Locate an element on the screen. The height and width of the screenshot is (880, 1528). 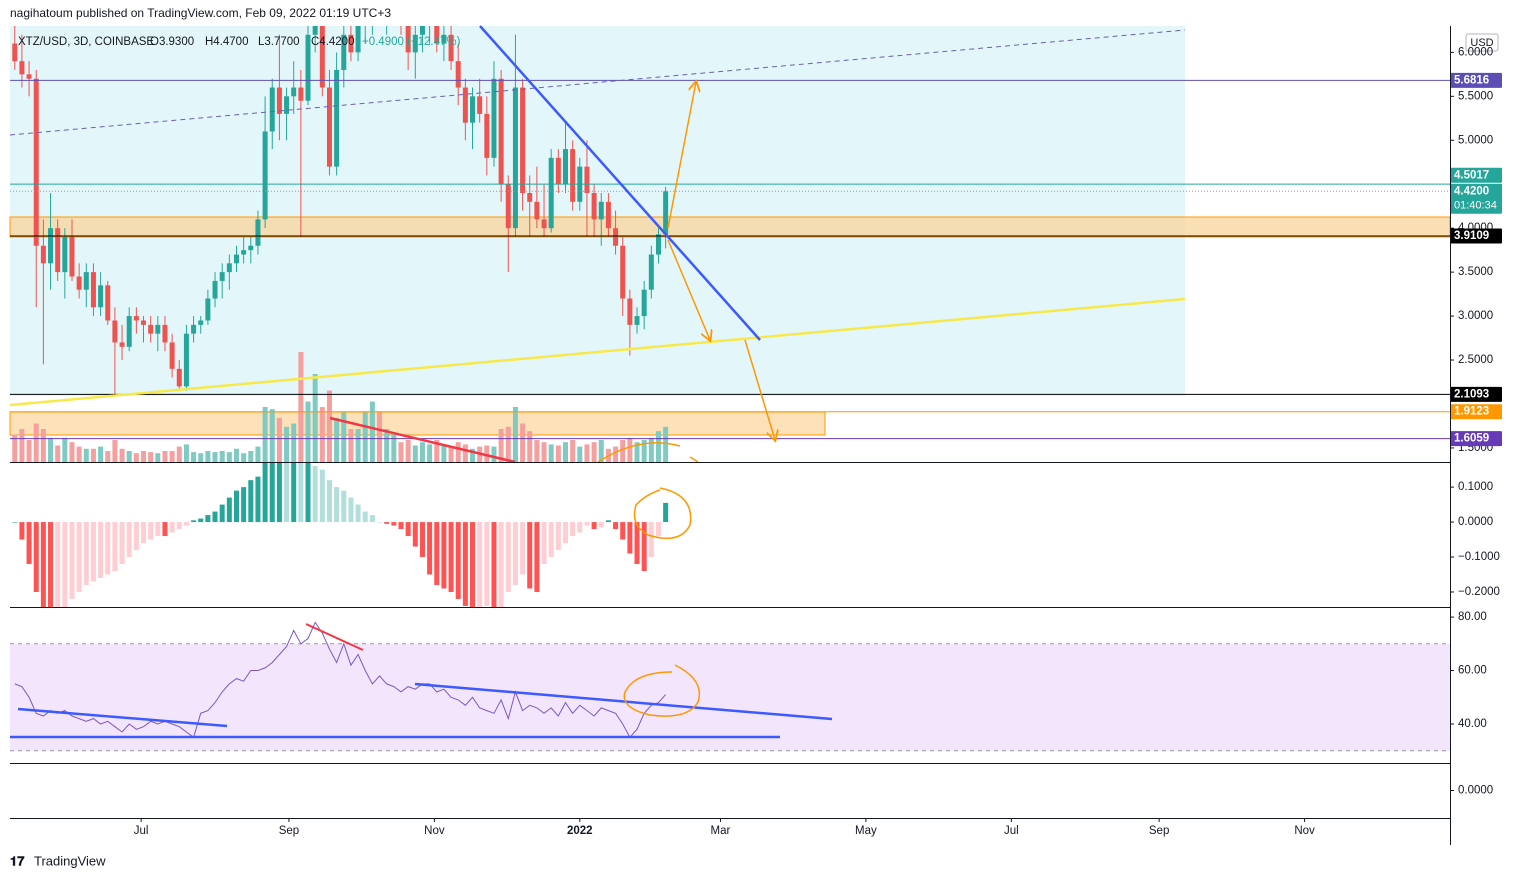
x-tick-label: Jul is located at coordinates (1011, 831).